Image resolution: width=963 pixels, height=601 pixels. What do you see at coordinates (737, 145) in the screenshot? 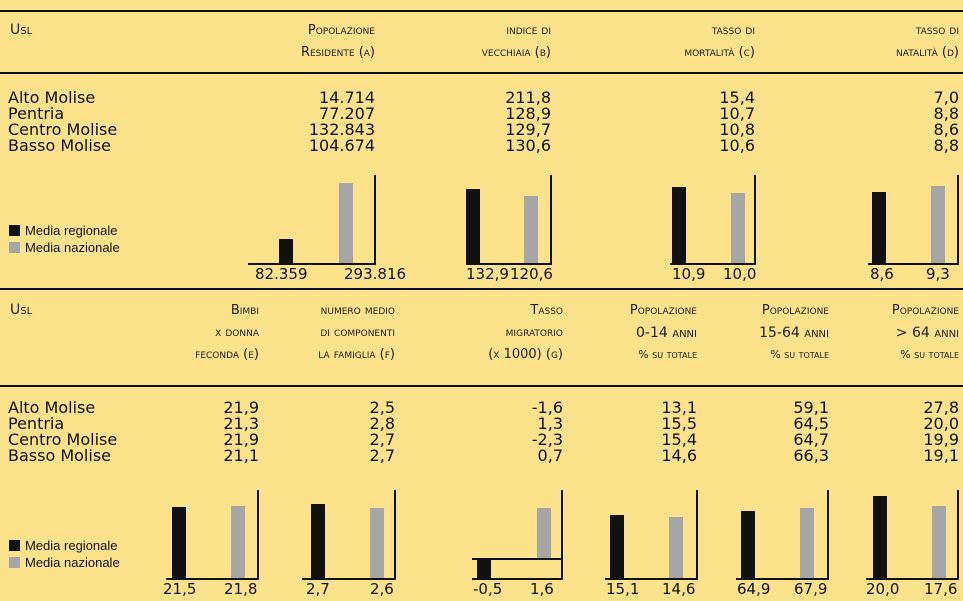
I see `cell-mort: 10,6` at bounding box center [737, 145].